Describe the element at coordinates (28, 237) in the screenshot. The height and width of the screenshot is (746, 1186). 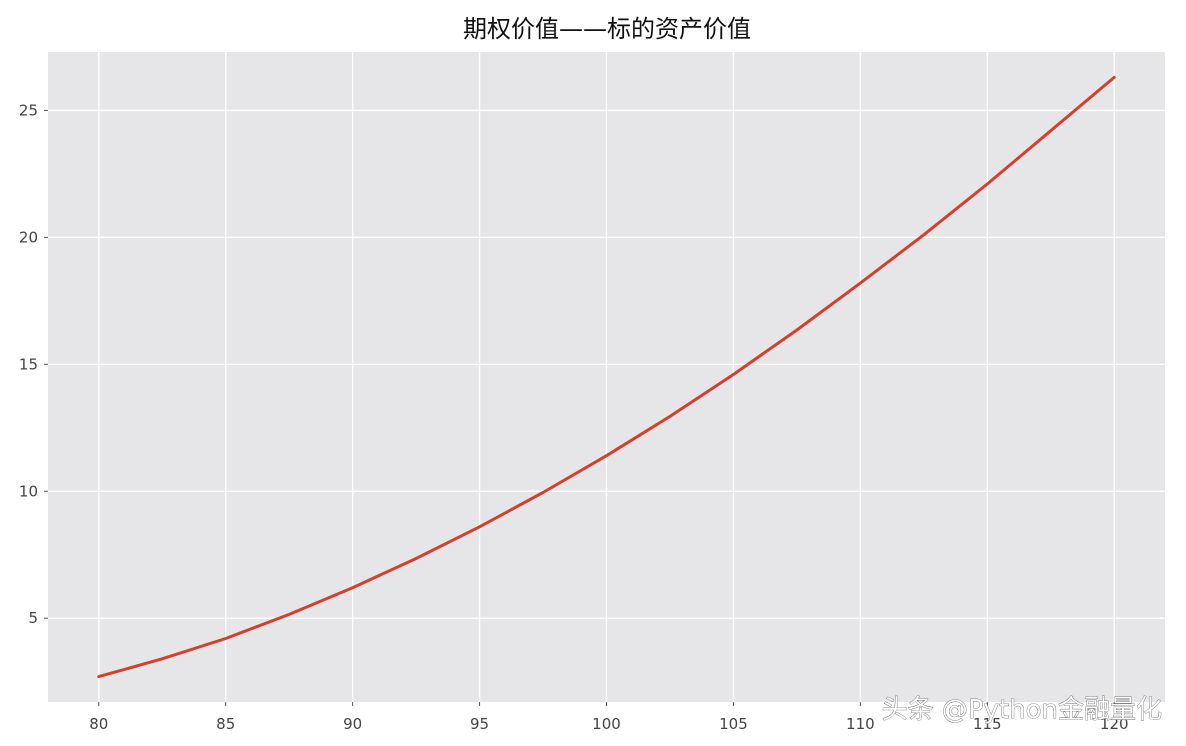
I see `y-tick-label: 20` at that location.